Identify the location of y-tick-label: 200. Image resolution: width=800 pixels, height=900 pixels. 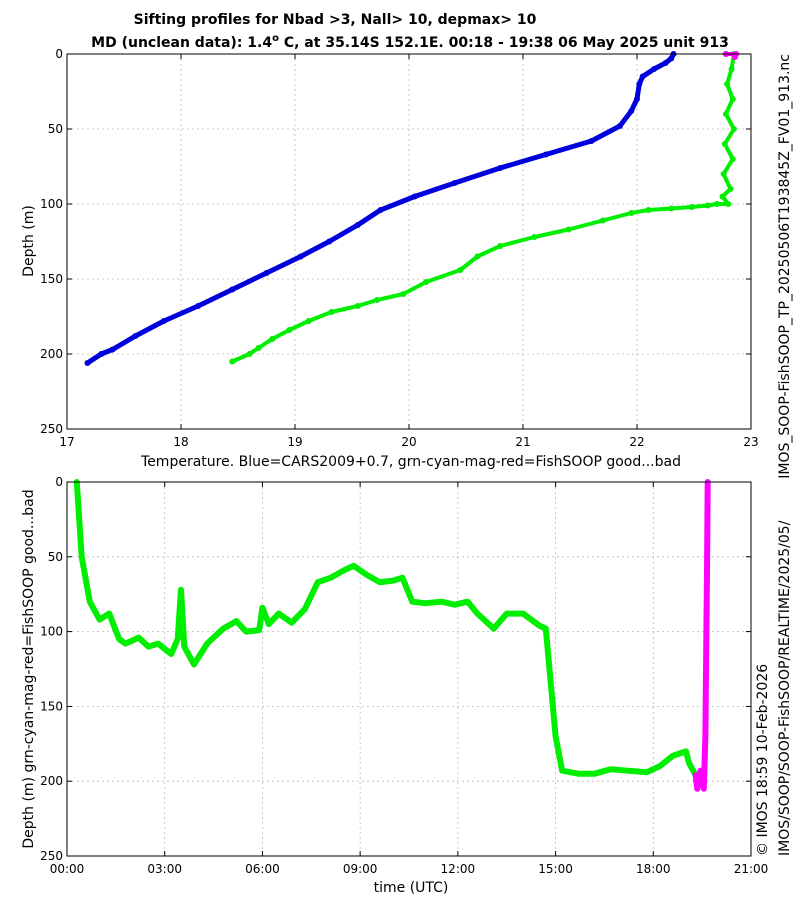
(51, 354).